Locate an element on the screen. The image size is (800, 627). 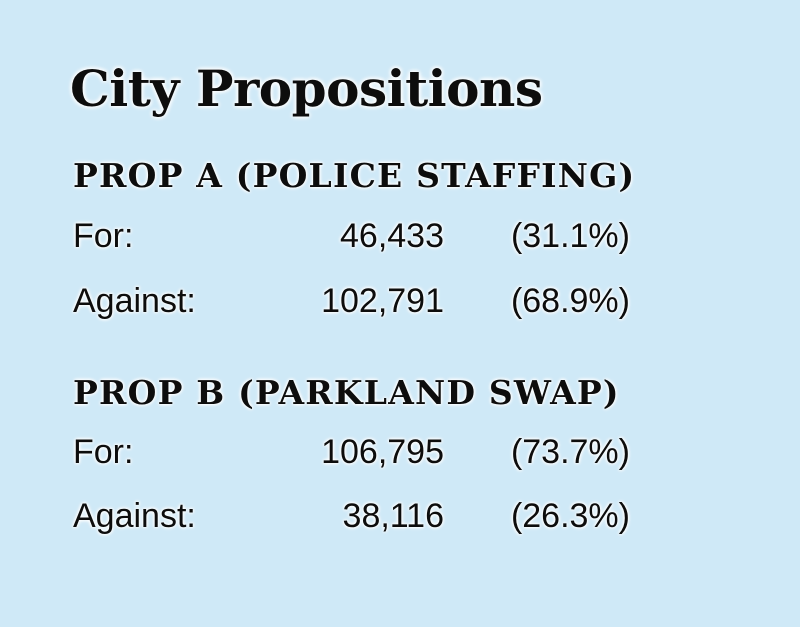
prop-a-for-count: 46,433 is located at coordinates (392, 236).